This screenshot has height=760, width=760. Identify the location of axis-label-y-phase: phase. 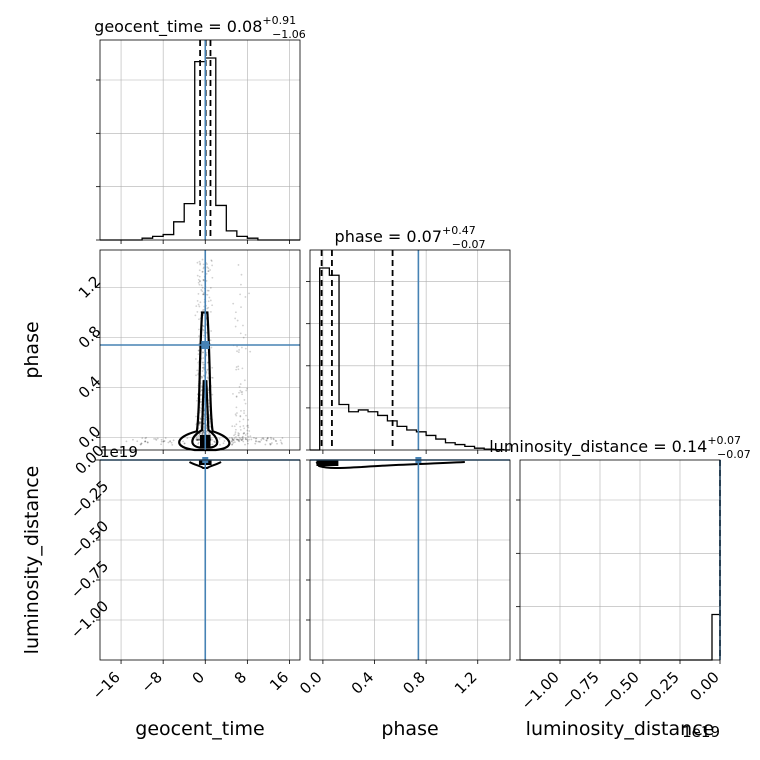
(32, 349).